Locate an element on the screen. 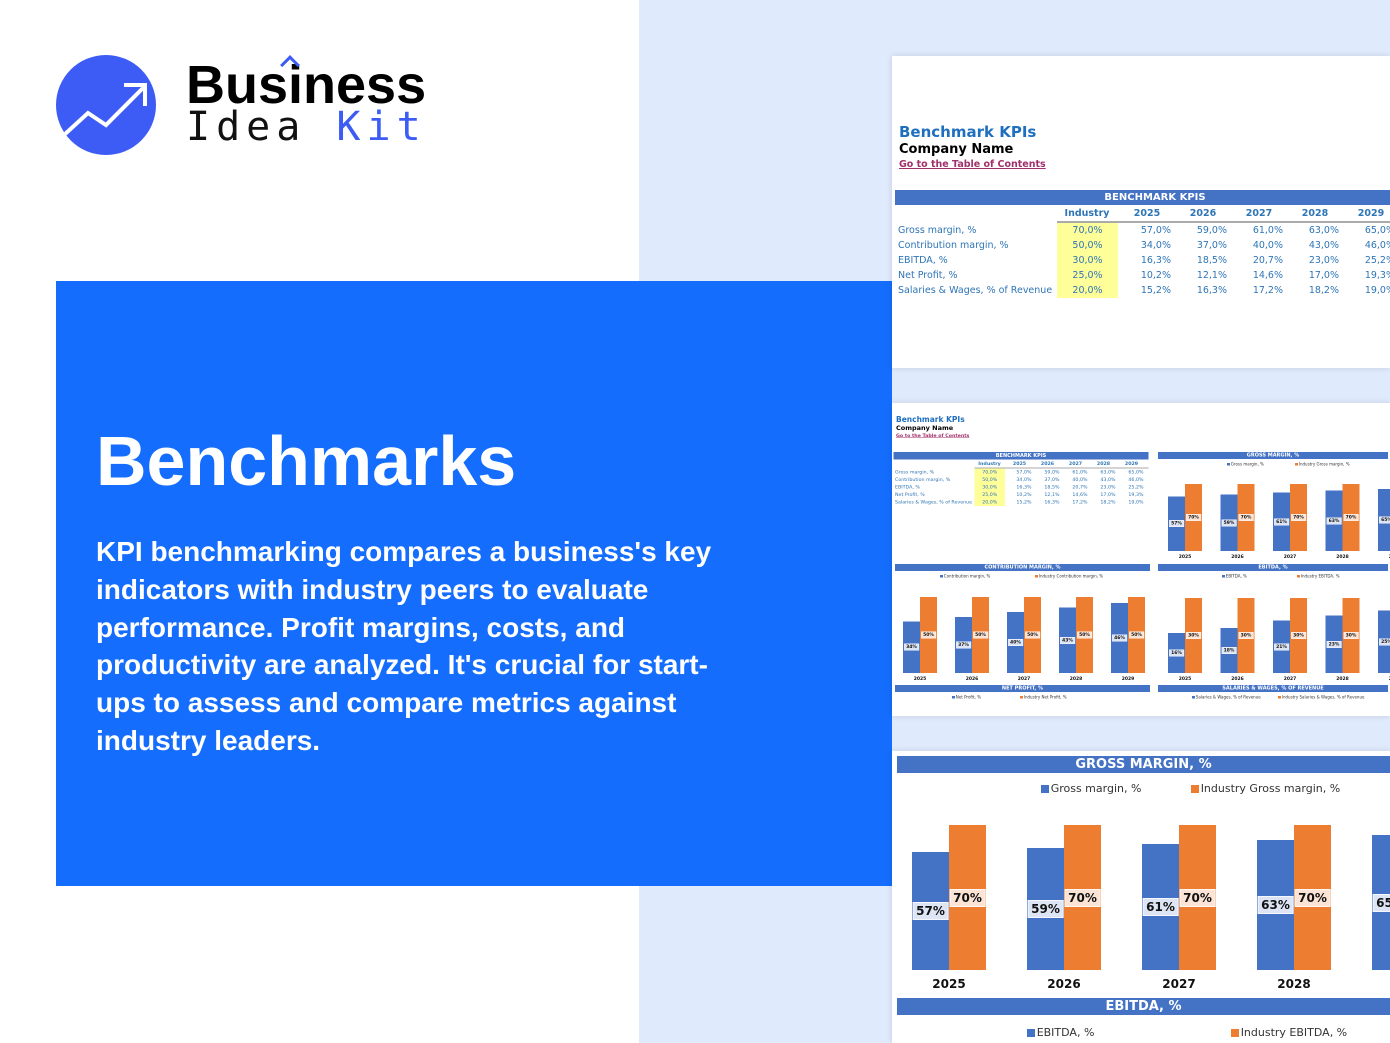  legend-label: Net Profit, % is located at coordinates (968, 697).